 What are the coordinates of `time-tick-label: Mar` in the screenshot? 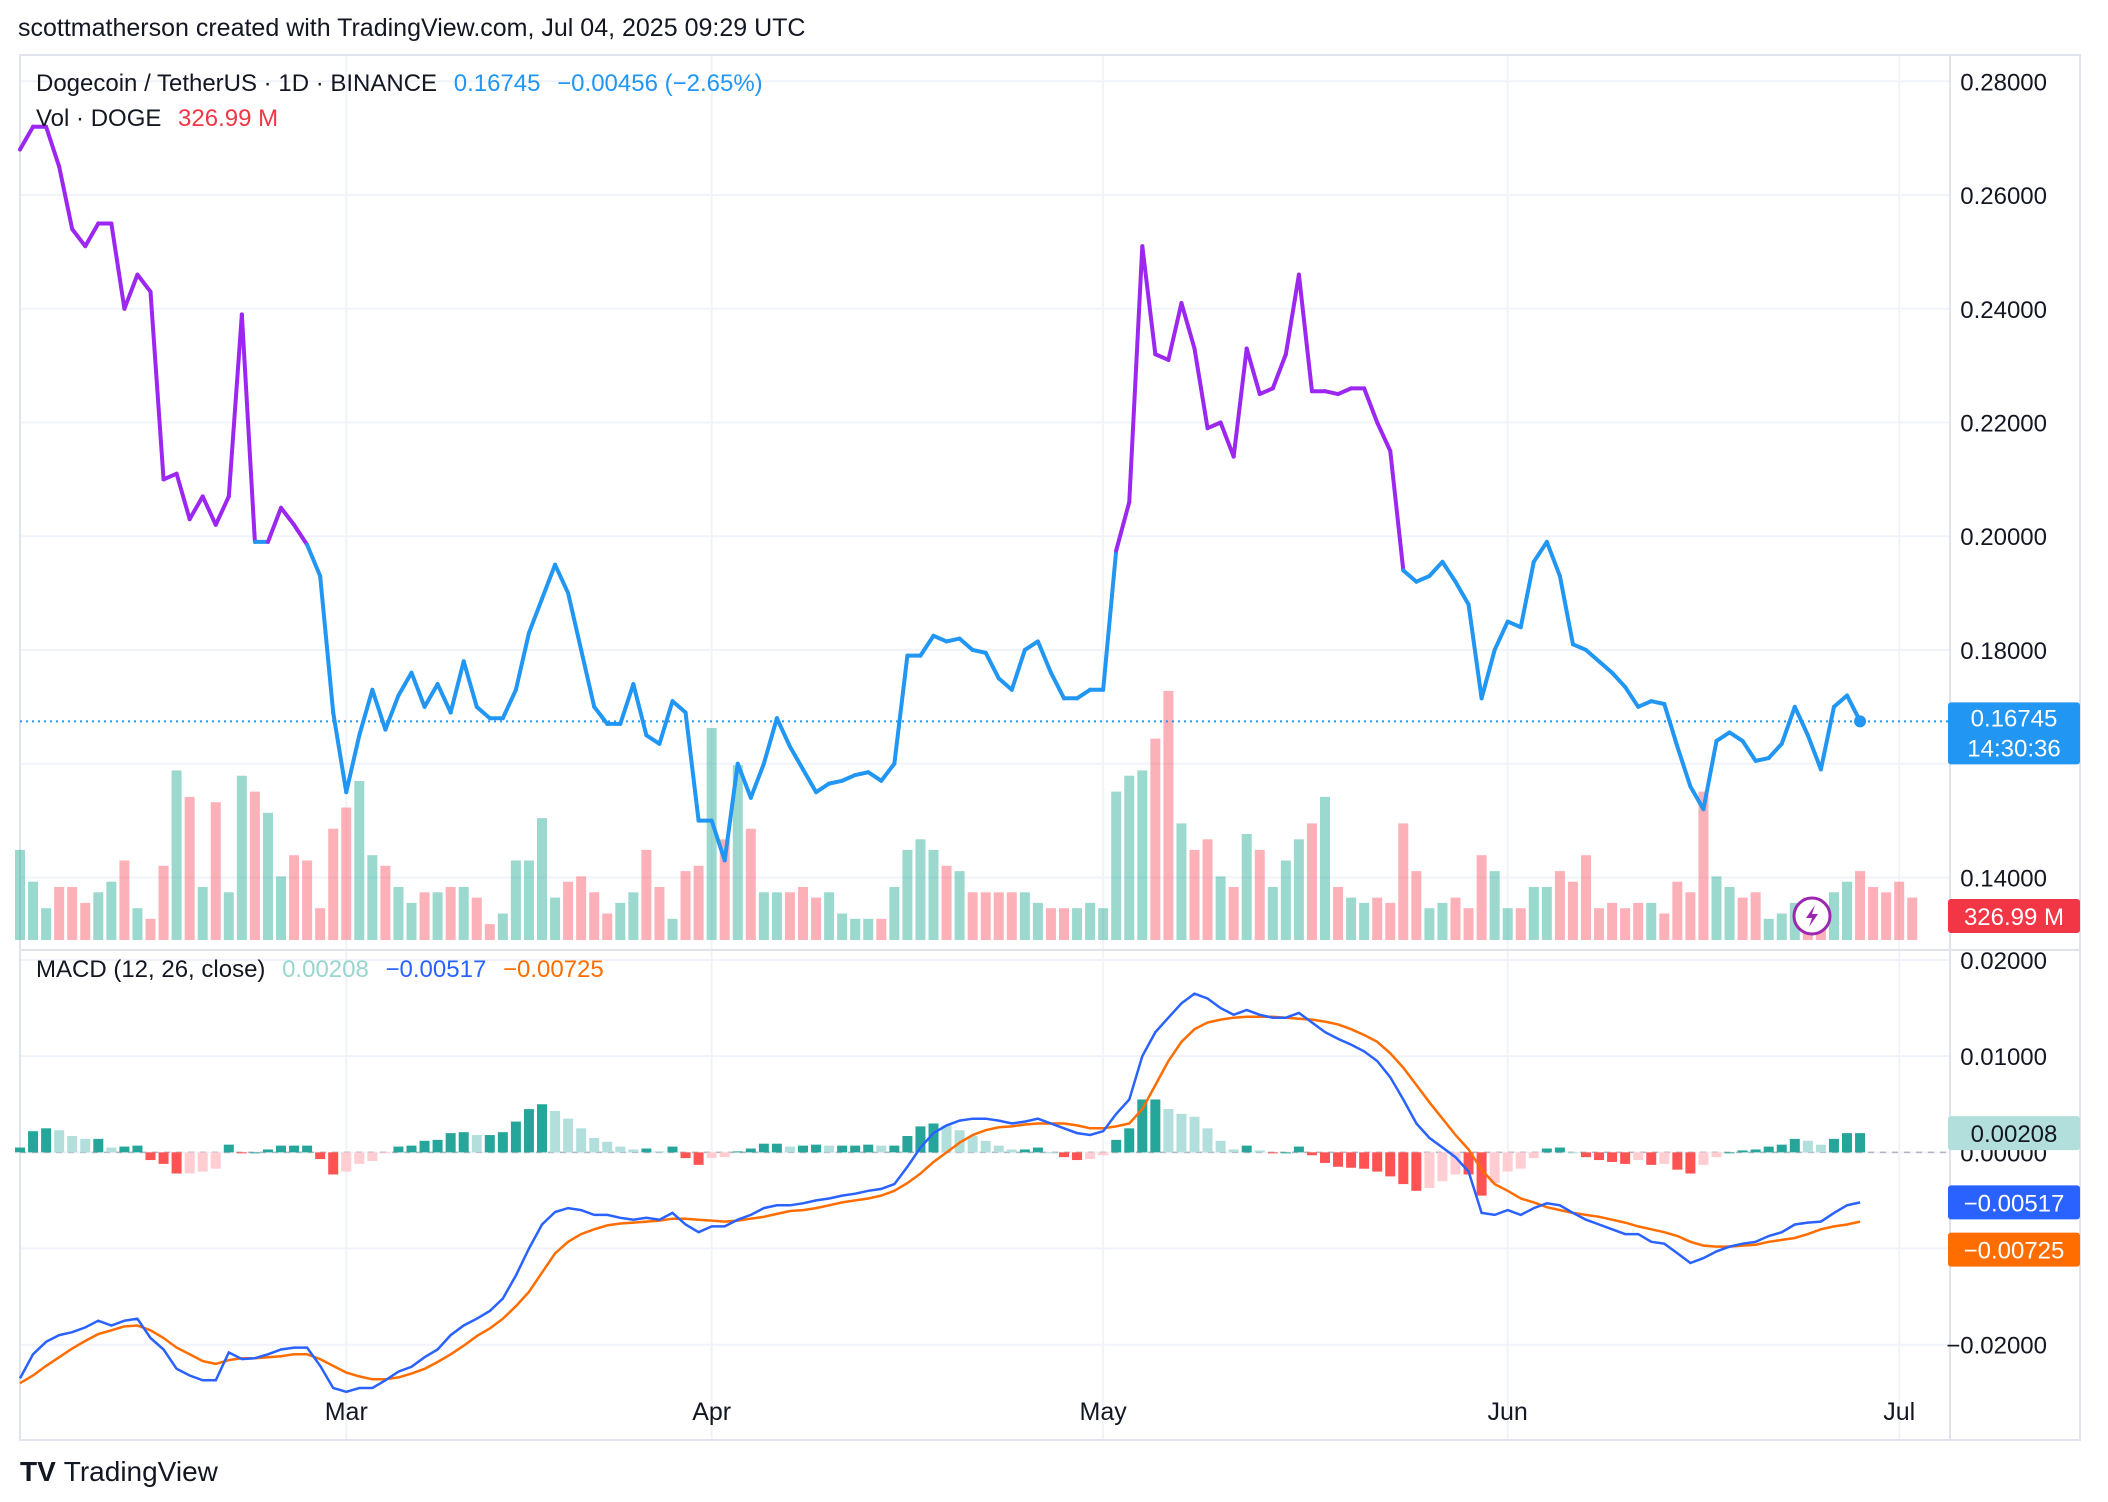 It's located at (346, 1412).